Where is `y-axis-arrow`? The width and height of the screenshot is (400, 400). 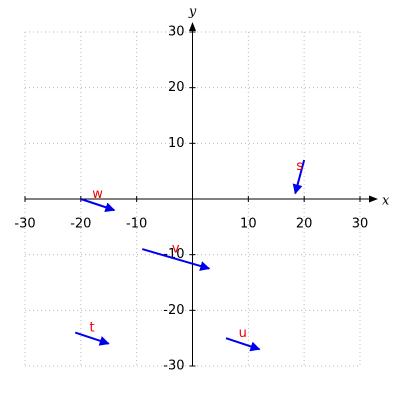
y-axis-arrow is located at coordinates (192, 26).